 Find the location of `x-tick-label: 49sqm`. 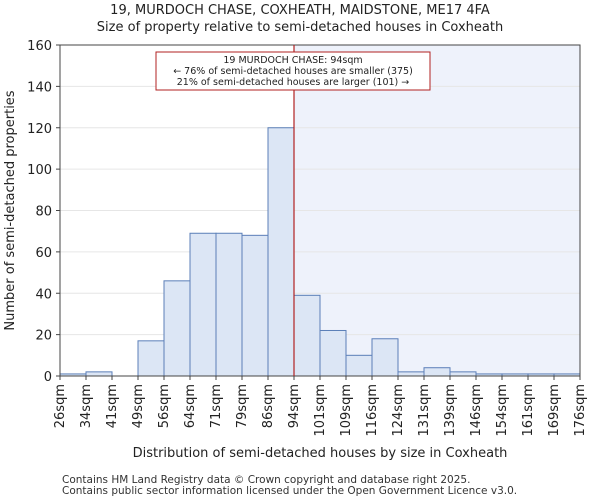

x-tick-label: 49sqm is located at coordinates (138, 406).